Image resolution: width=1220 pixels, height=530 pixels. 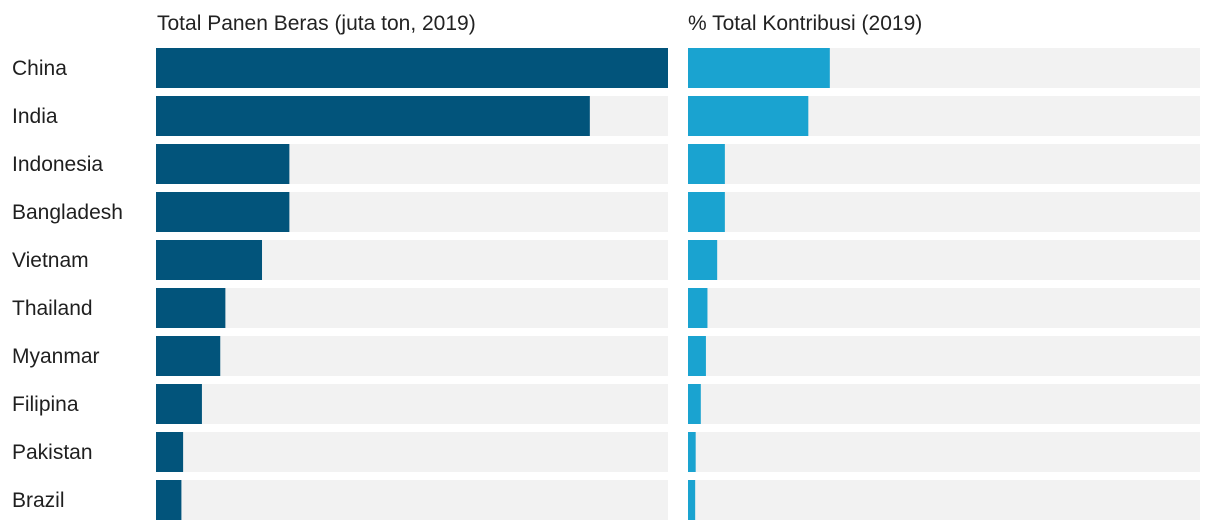 What do you see at coordinates (412, 500) in the screenshot?
I see `left-track-brazil` at bounding box center [412, 500].